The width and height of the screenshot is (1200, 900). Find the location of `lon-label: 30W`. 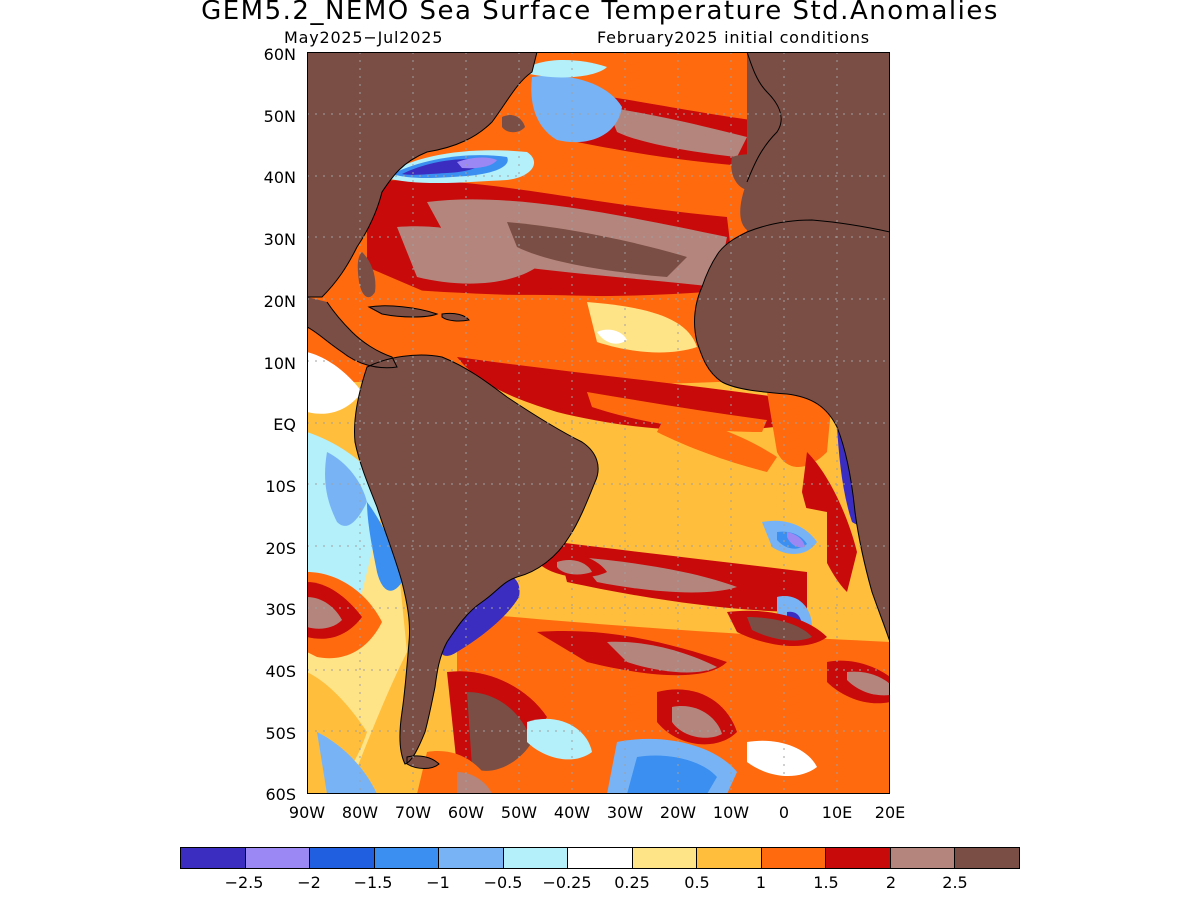

lon-label: 30W is located at coordinates (625, 812).